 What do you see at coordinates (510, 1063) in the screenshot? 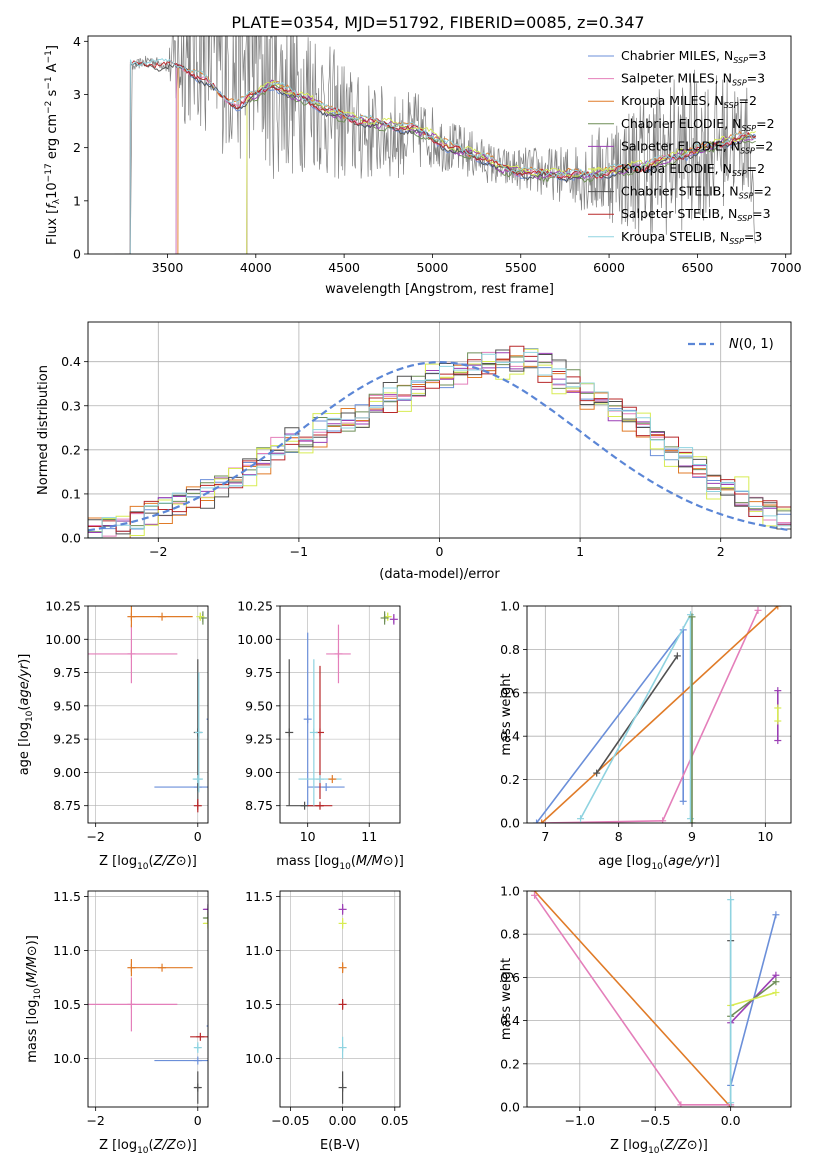
I see `y-tick-label: 0.2` at bounding box center [510, 1063].